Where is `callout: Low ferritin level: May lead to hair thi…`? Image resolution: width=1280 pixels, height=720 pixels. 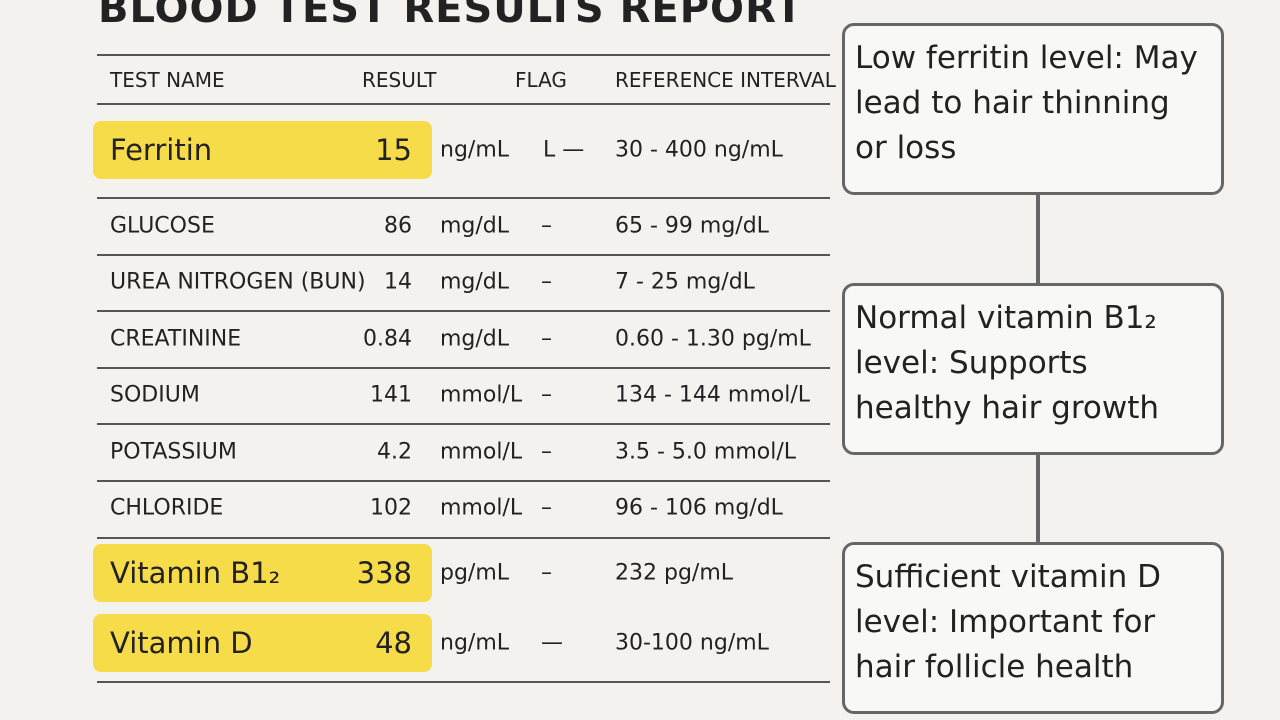
callout: Low ferritin level: May lead to hair thi… is located at coordinates (1033, 109).